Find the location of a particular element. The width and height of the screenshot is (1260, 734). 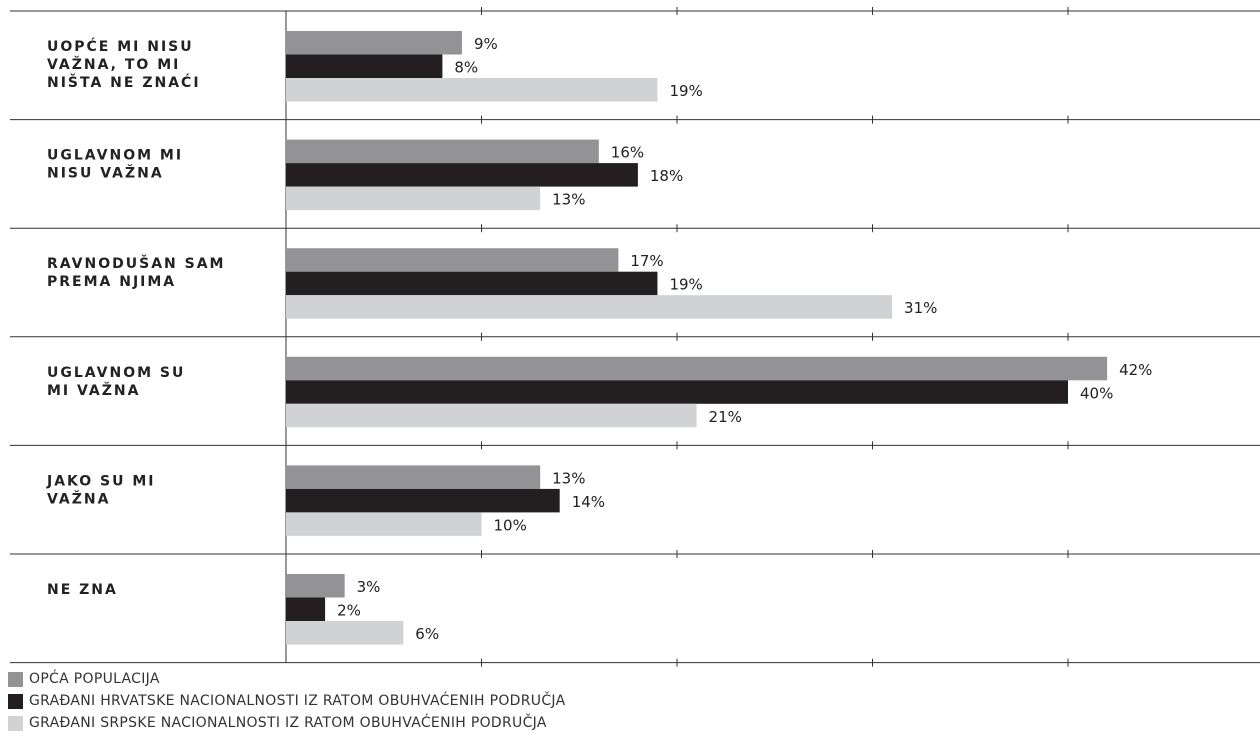

data-label: 2% is located at coordinates (349, 611).